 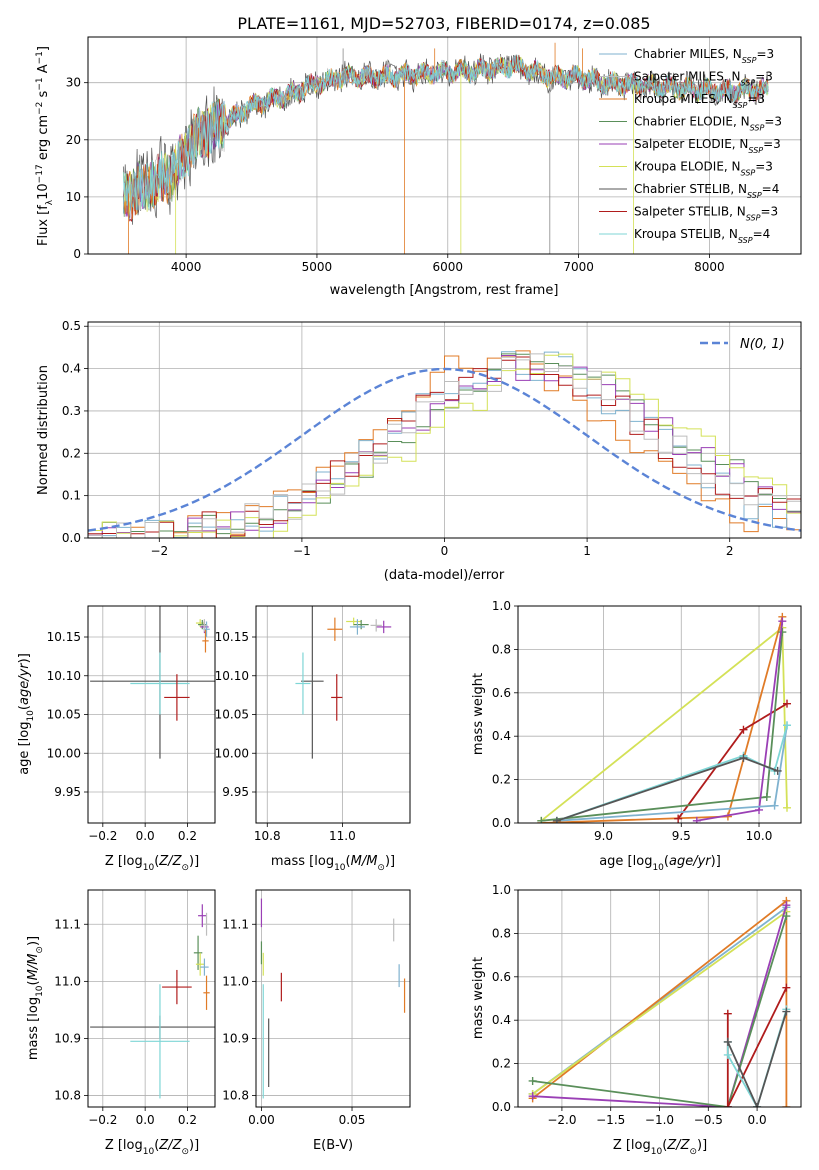 I want to click on x-axis-label: wavelength [Angstrom, rest frame], so click(x=444, y=290).